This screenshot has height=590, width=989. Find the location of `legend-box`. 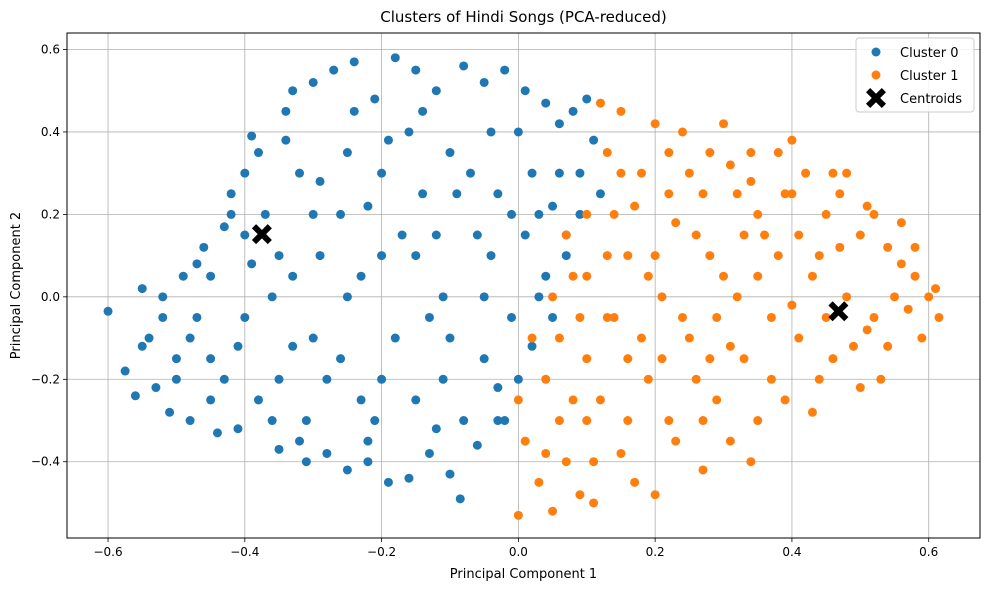

legend-box is located at coordinates (915, 75).